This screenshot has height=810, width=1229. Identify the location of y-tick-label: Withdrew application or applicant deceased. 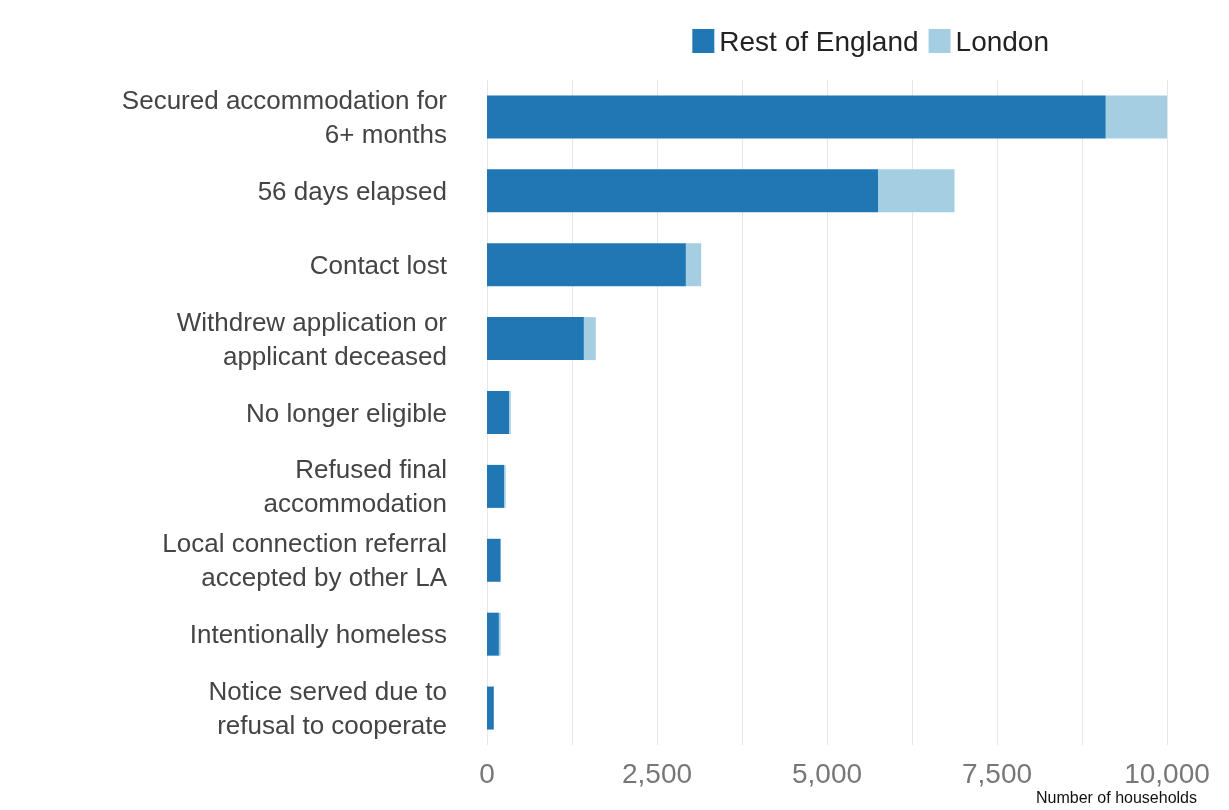
(312, 338).